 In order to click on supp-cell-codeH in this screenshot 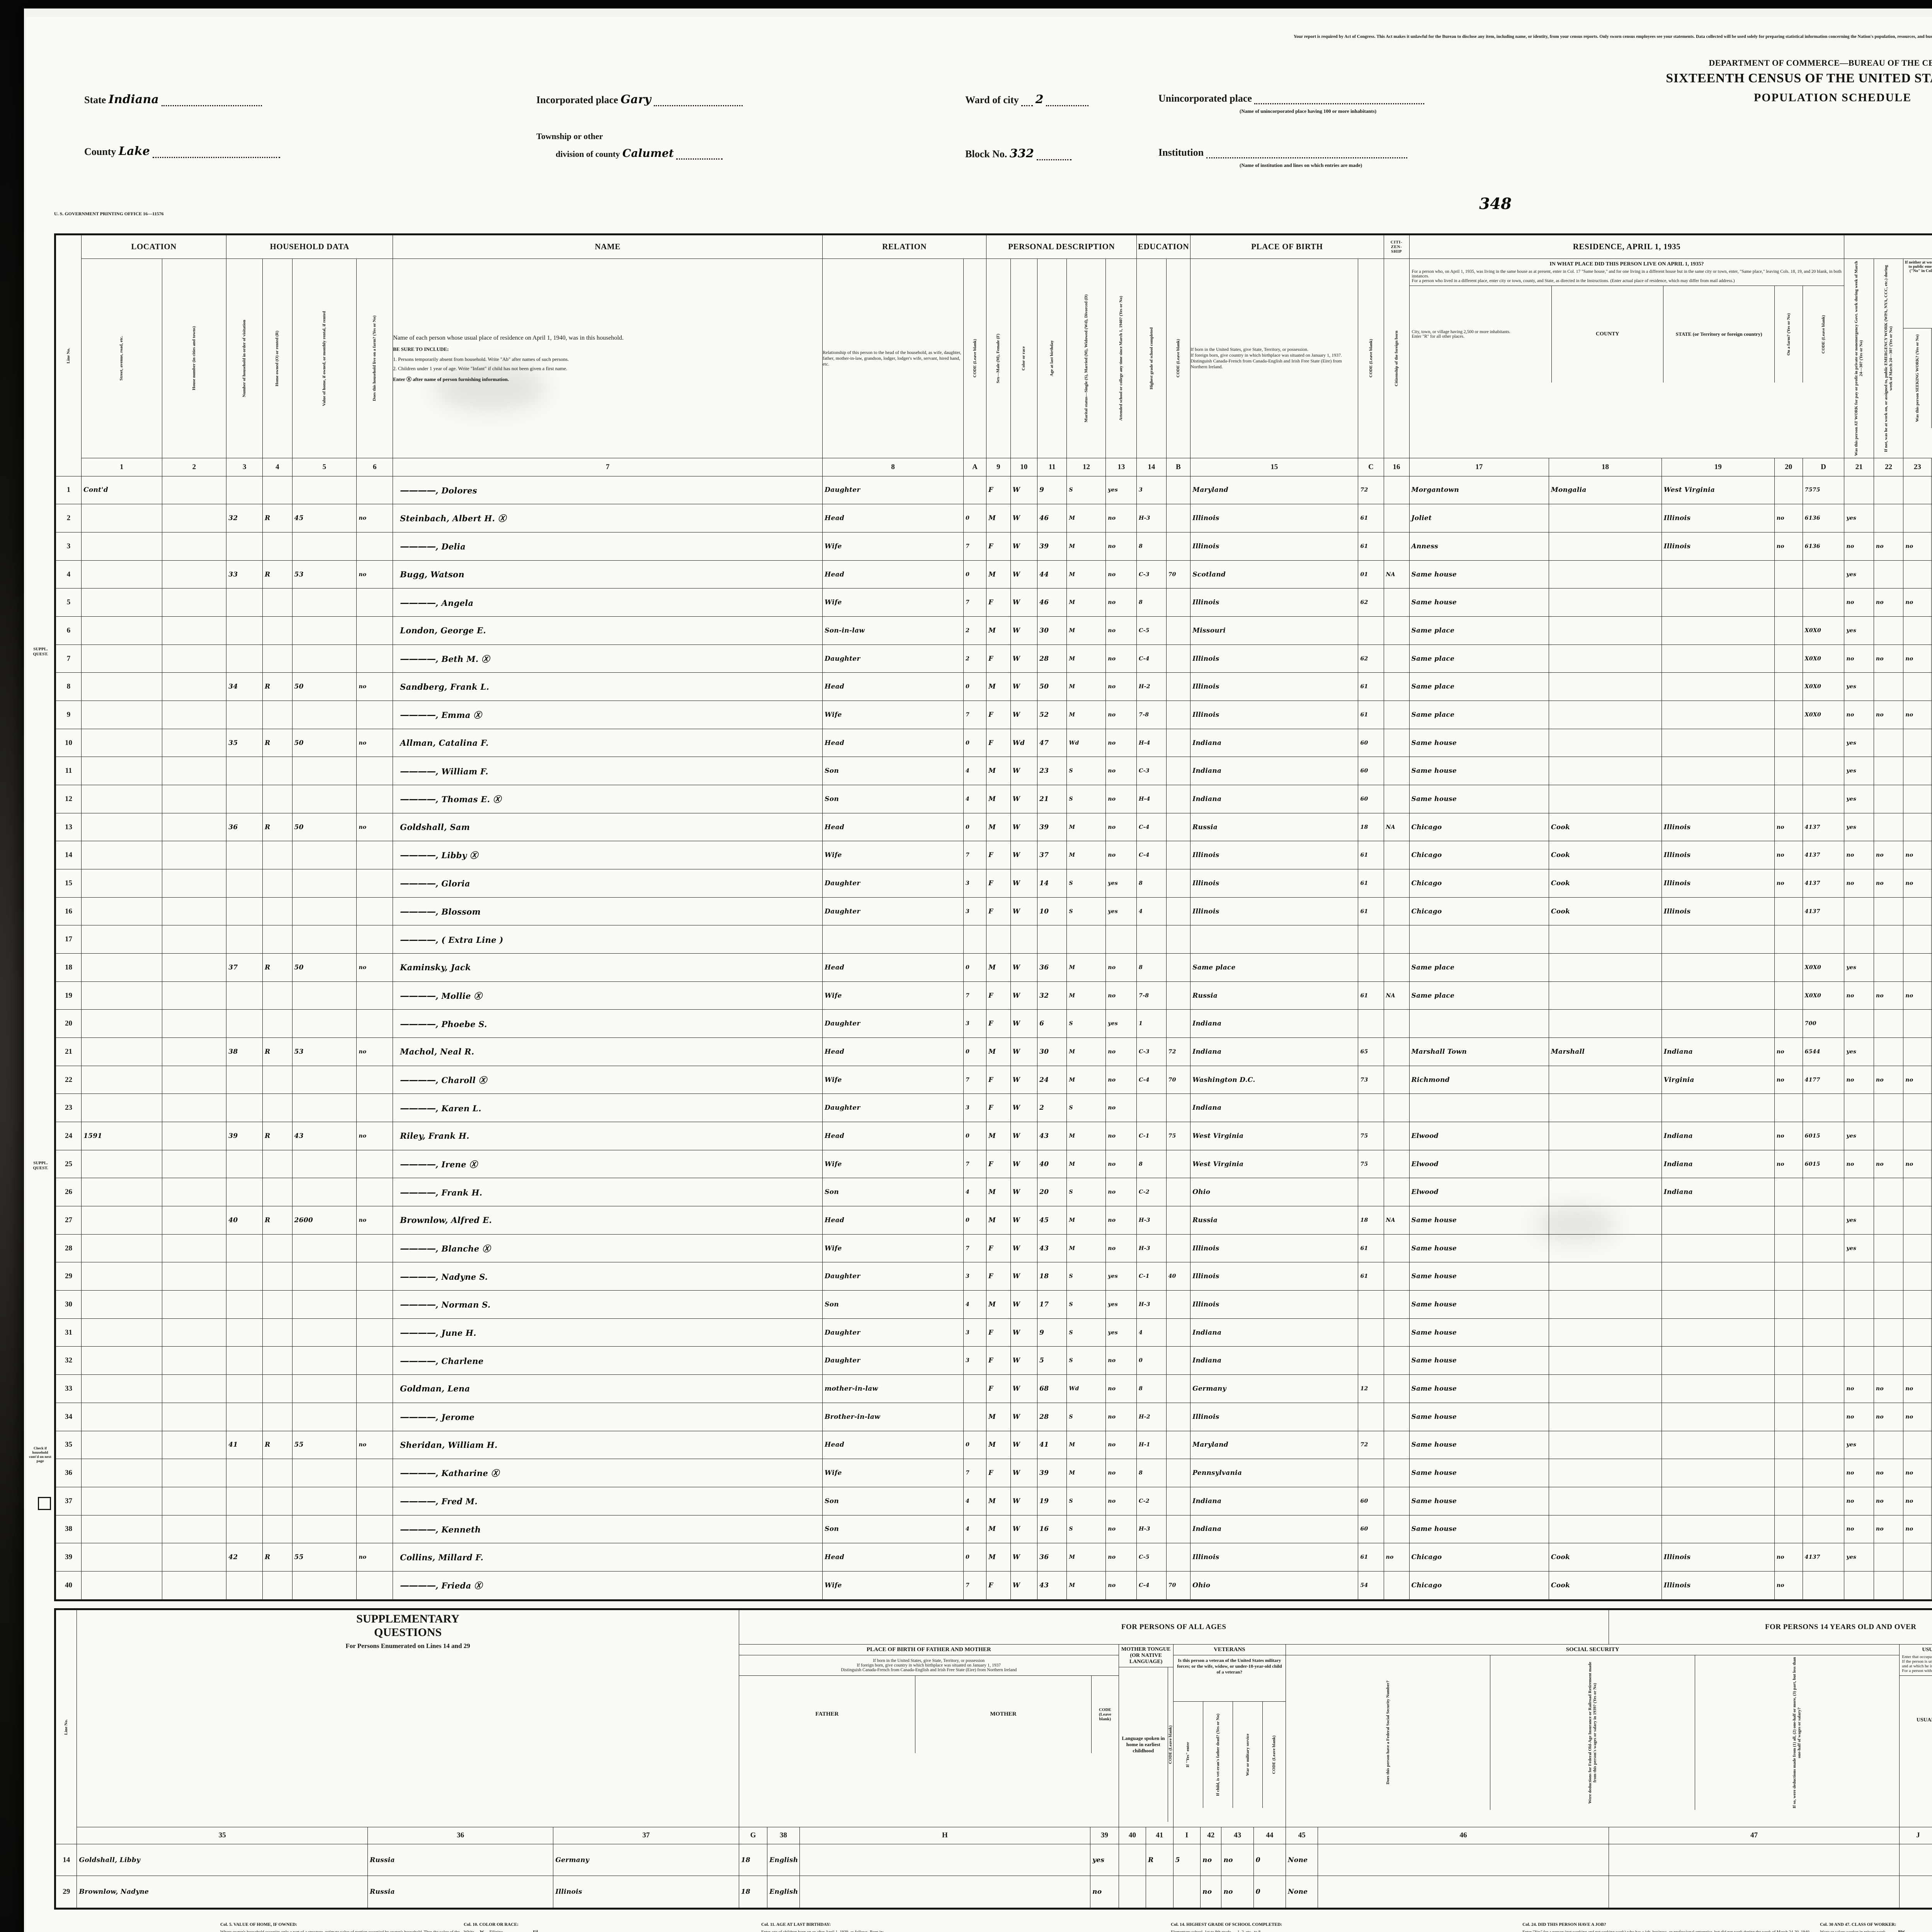, I will do `click(945, 1860)`.